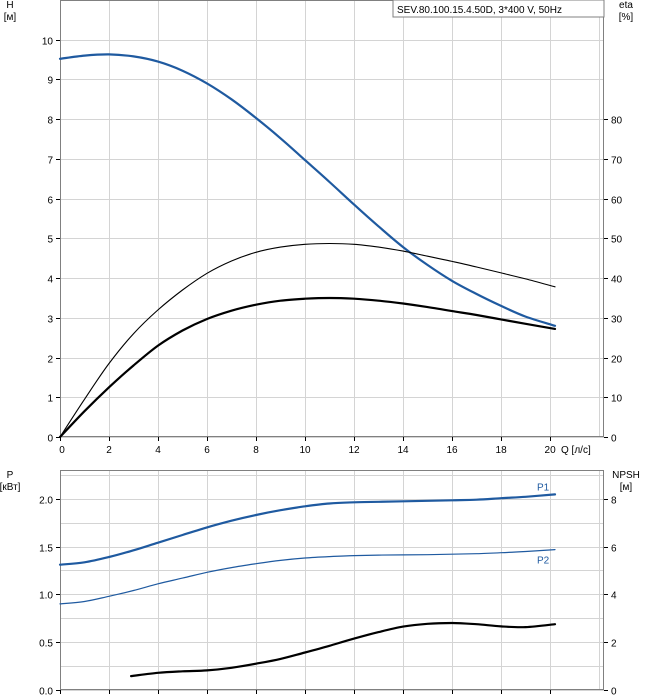 This screenshot has width=658, height=700. What do you see at coordinates (626, 475) in the screenshot?
I see `y2-axis-title: NPSH` at bounding box center [626, 475].